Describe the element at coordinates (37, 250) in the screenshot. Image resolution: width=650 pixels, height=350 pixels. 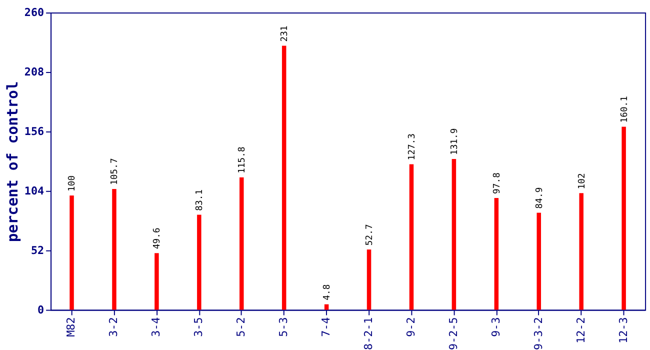
I see `y-tick-label: 52` at that location.